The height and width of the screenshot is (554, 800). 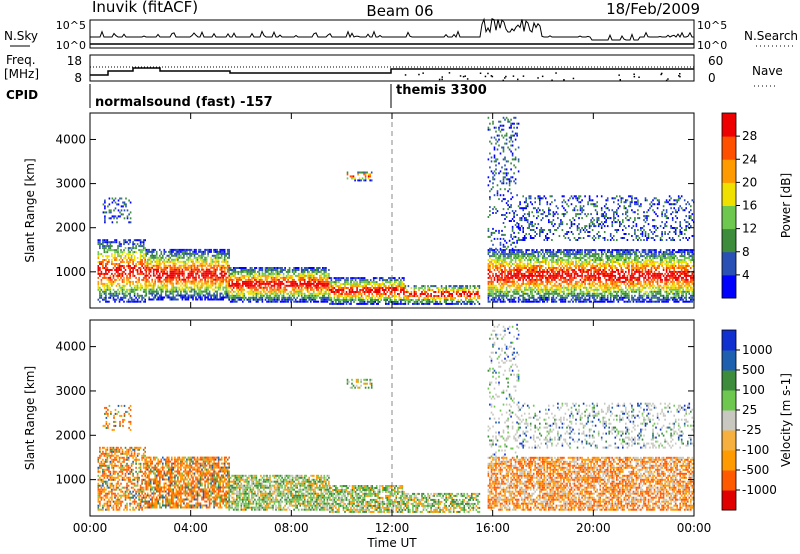 I want to click on noise-panel-frame, so click(x=392, y=34).